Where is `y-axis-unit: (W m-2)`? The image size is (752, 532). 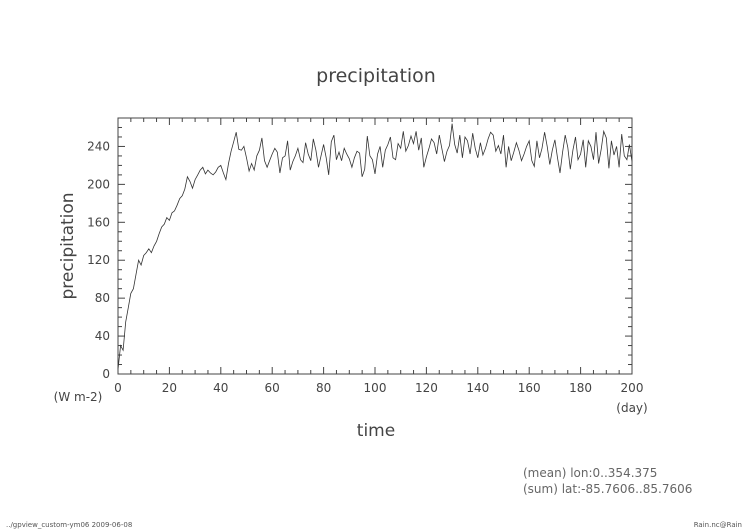
y-axis-unit: (W m-2) is located at coordinates (78, 397).